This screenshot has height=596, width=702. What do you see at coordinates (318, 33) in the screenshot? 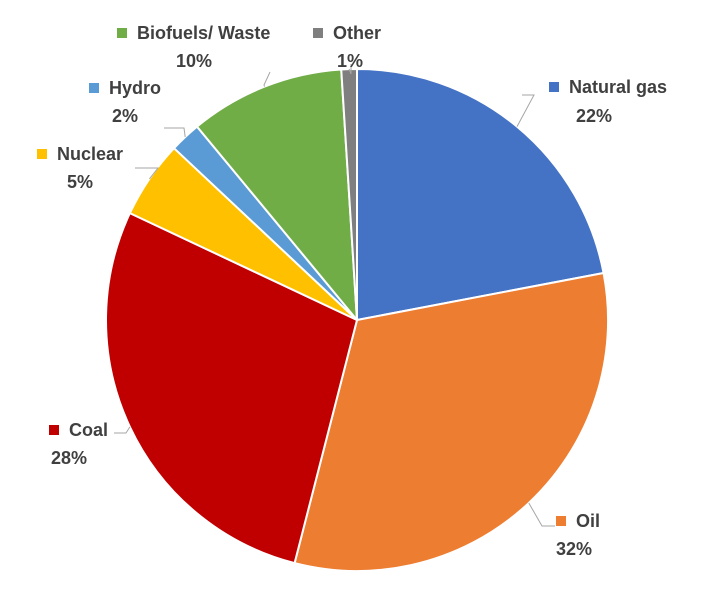
I see `label-marker-other` at bounding box center [318, 33].